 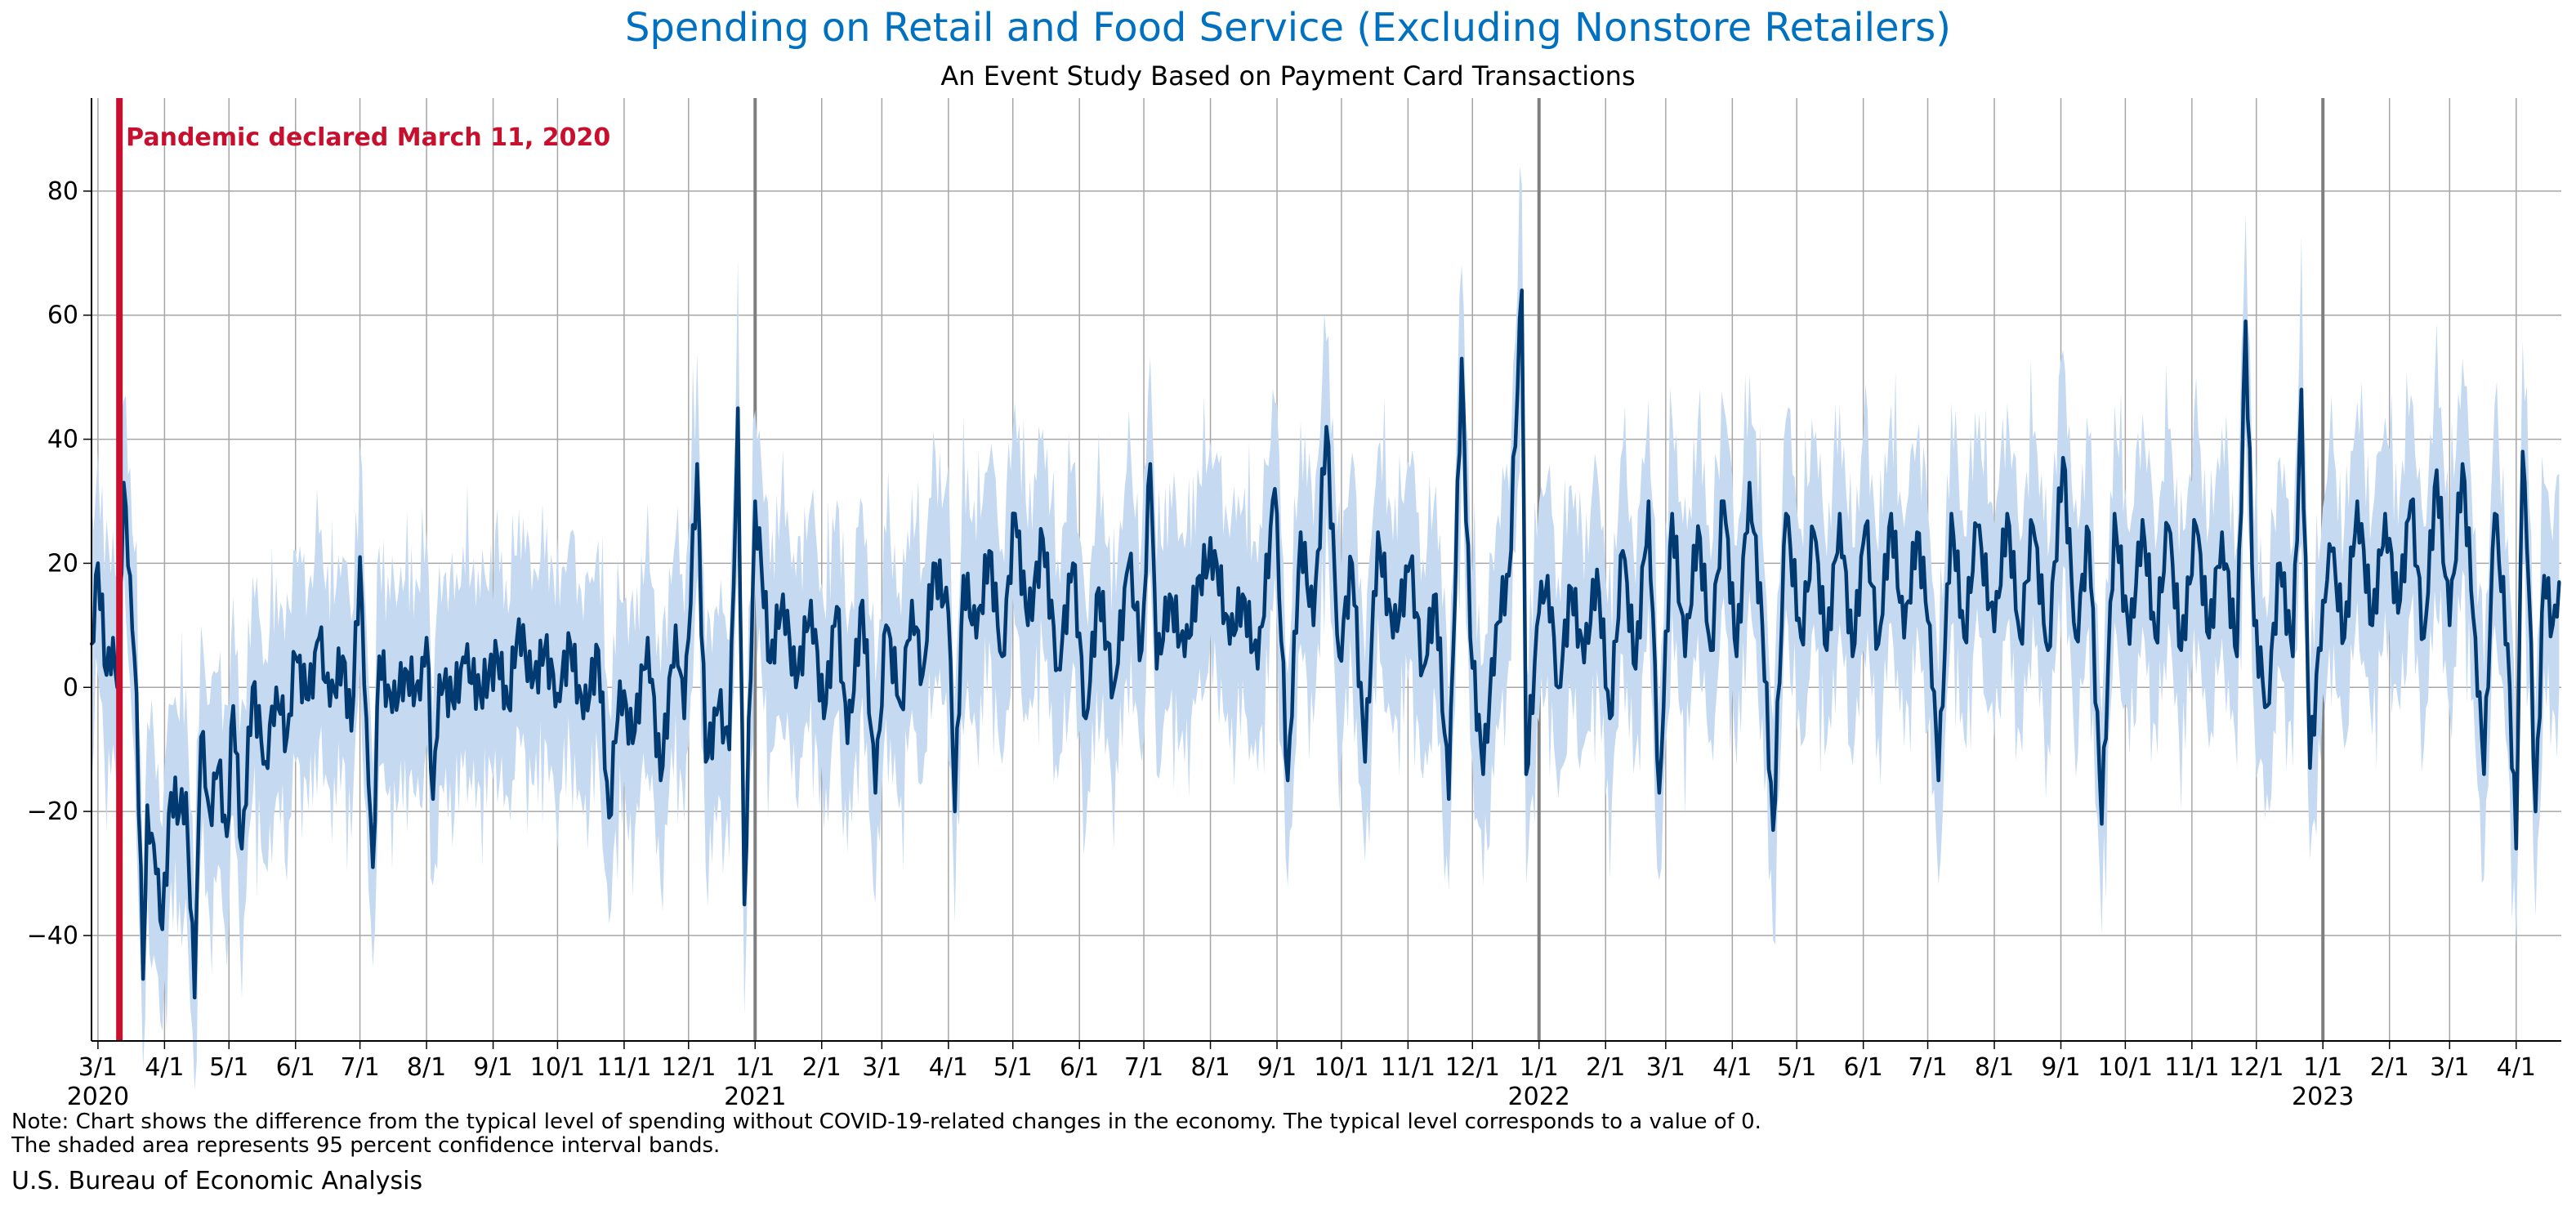 I want to click on x-tick-label: 7/1, so click(x=1144, y=1067).